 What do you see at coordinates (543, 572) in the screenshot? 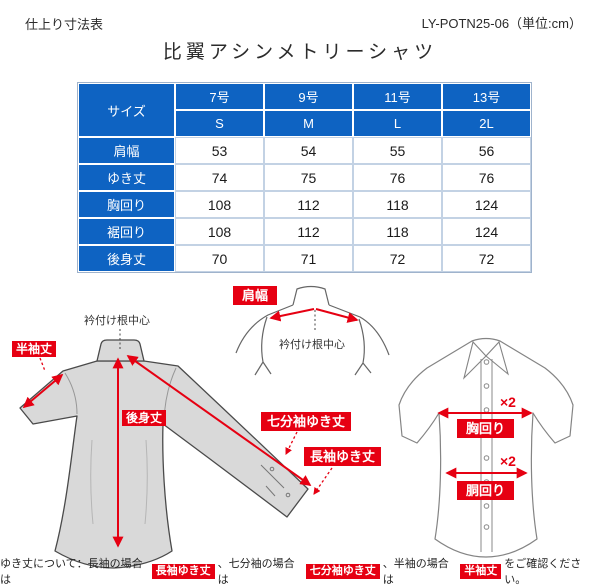
I see `footnote-text: をご確認ください。` at bounding box center [543, 572].